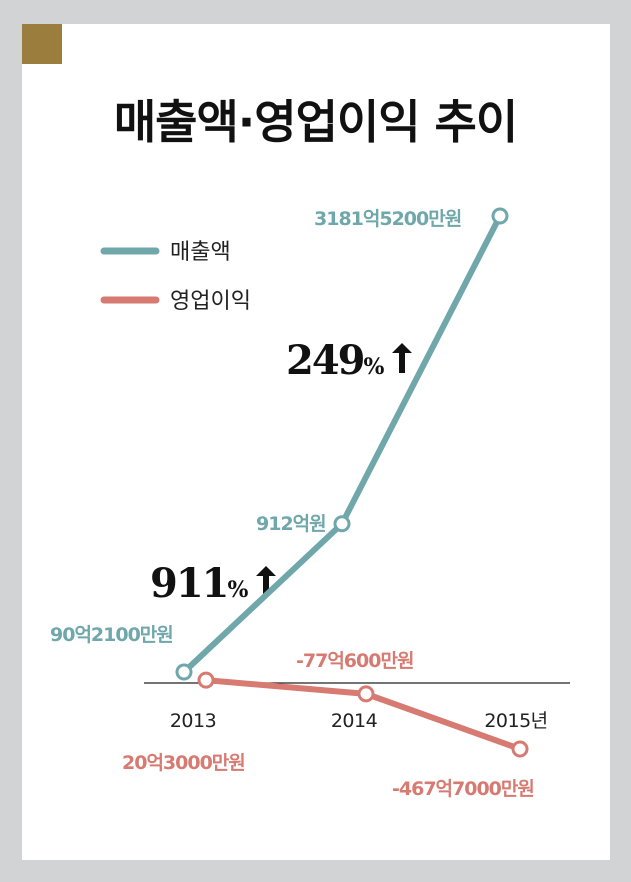  I want to click on x-tick-label: 2013, so click(193, 721).